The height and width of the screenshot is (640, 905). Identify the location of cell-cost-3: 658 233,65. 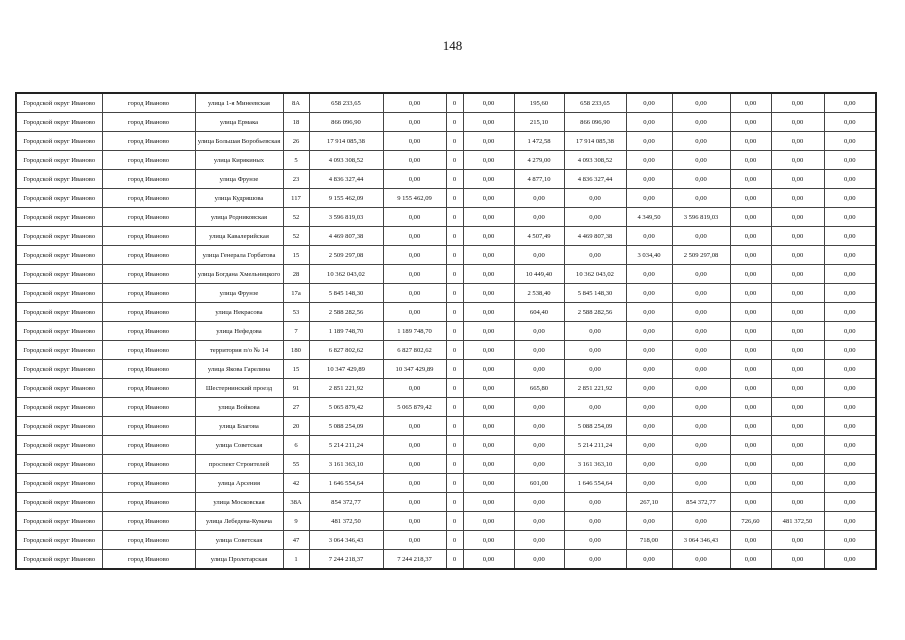
(595, 102).